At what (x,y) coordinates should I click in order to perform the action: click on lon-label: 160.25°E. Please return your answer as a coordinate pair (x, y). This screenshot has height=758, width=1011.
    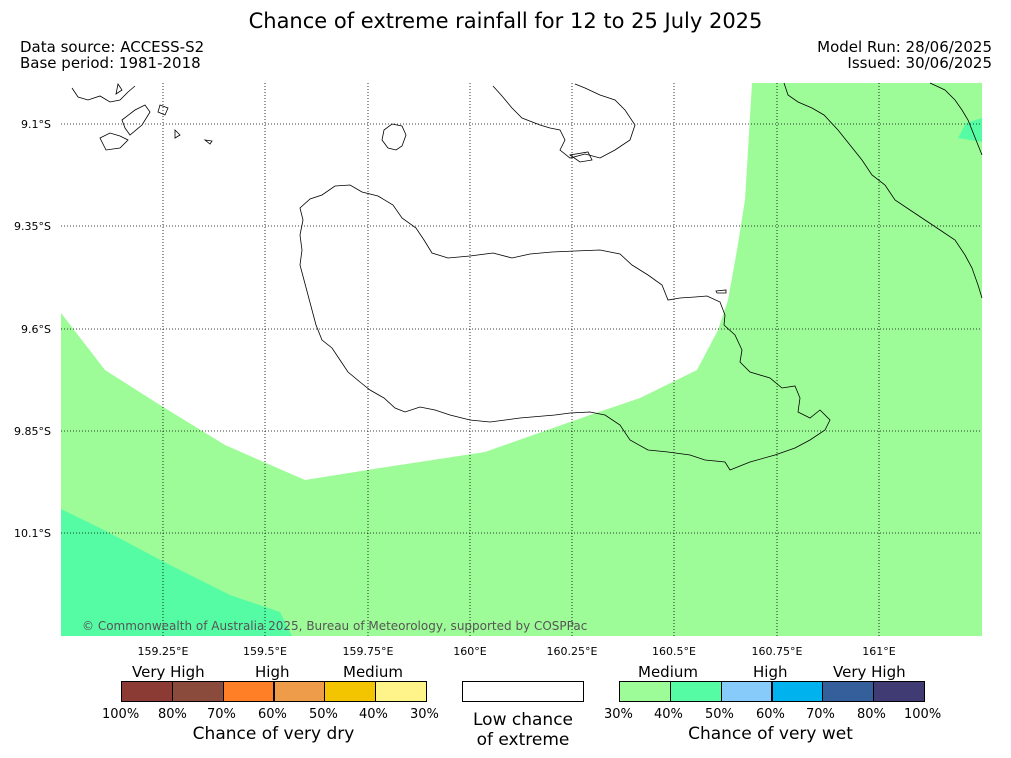
    Looking at the image, I should click on (572, 651).